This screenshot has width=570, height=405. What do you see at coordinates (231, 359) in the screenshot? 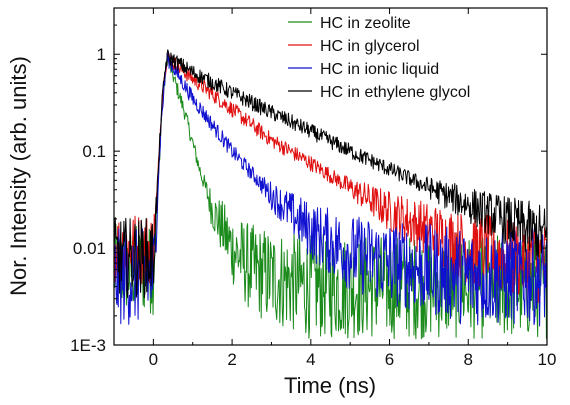
I see `x-tick-label: 2` at bounding box center [231, 359].